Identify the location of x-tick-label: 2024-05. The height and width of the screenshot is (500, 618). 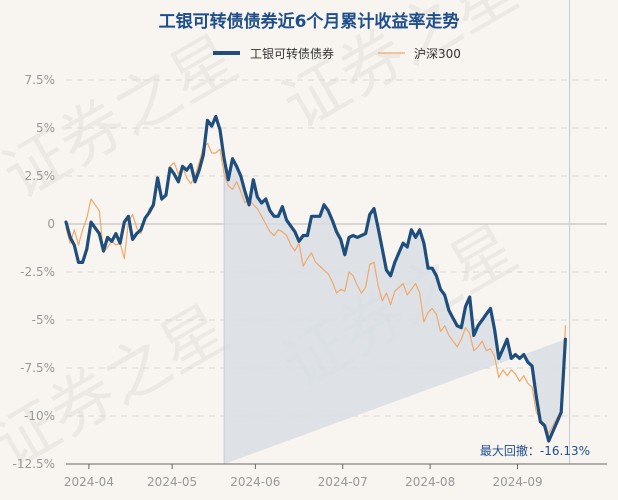
(172, 482).